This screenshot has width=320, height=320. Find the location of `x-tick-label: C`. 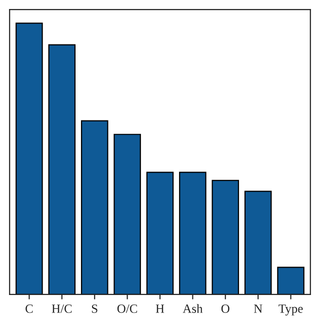

x-tick-label: C is located at coordinates (29, 308).